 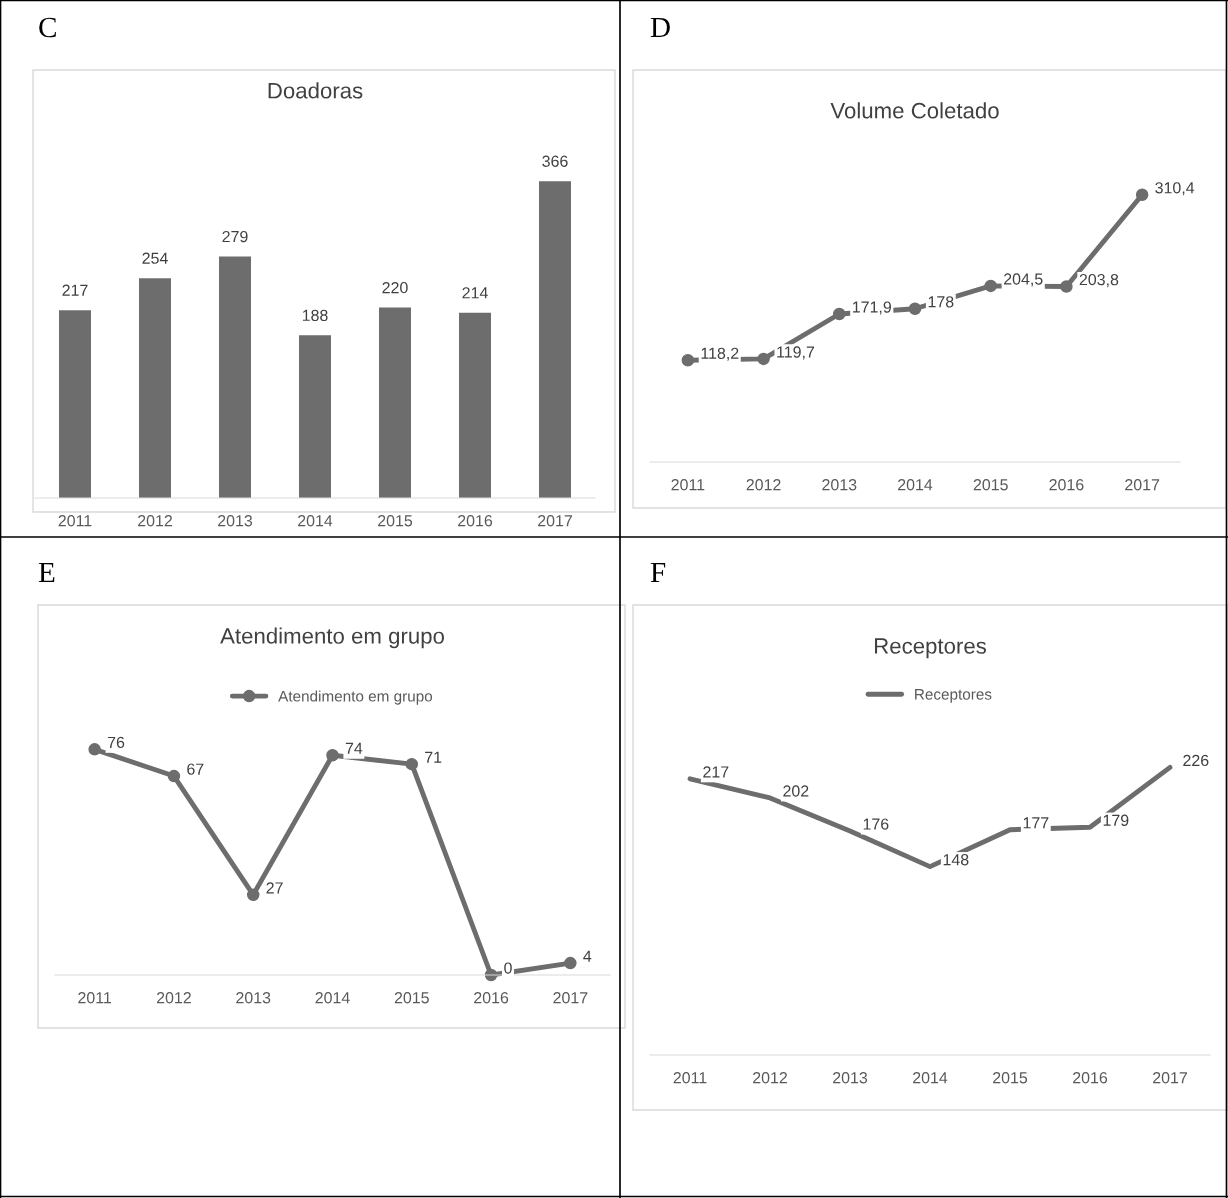 I want to click on data-label: 220, so click(x=395, y=287).